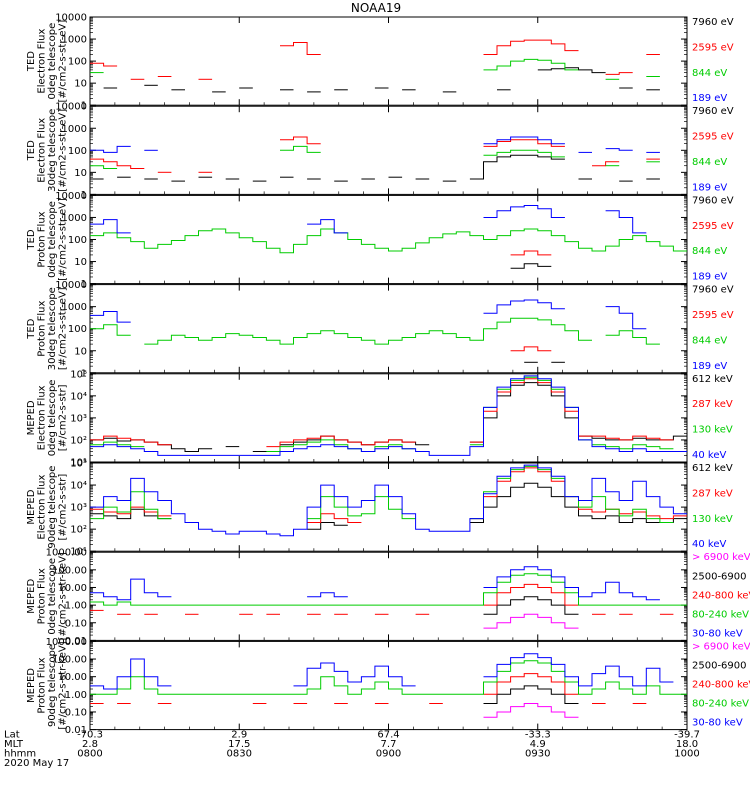  I want to click on y-axis-label-line: [#/cm2-s-str-keV], so click(63, 685).